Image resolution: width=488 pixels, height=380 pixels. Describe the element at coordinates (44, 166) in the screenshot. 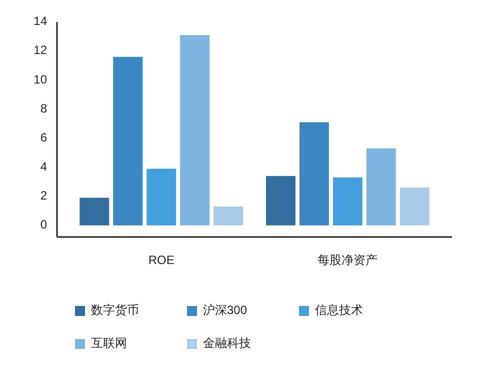

I see `y-tick-label: 4` at that location.